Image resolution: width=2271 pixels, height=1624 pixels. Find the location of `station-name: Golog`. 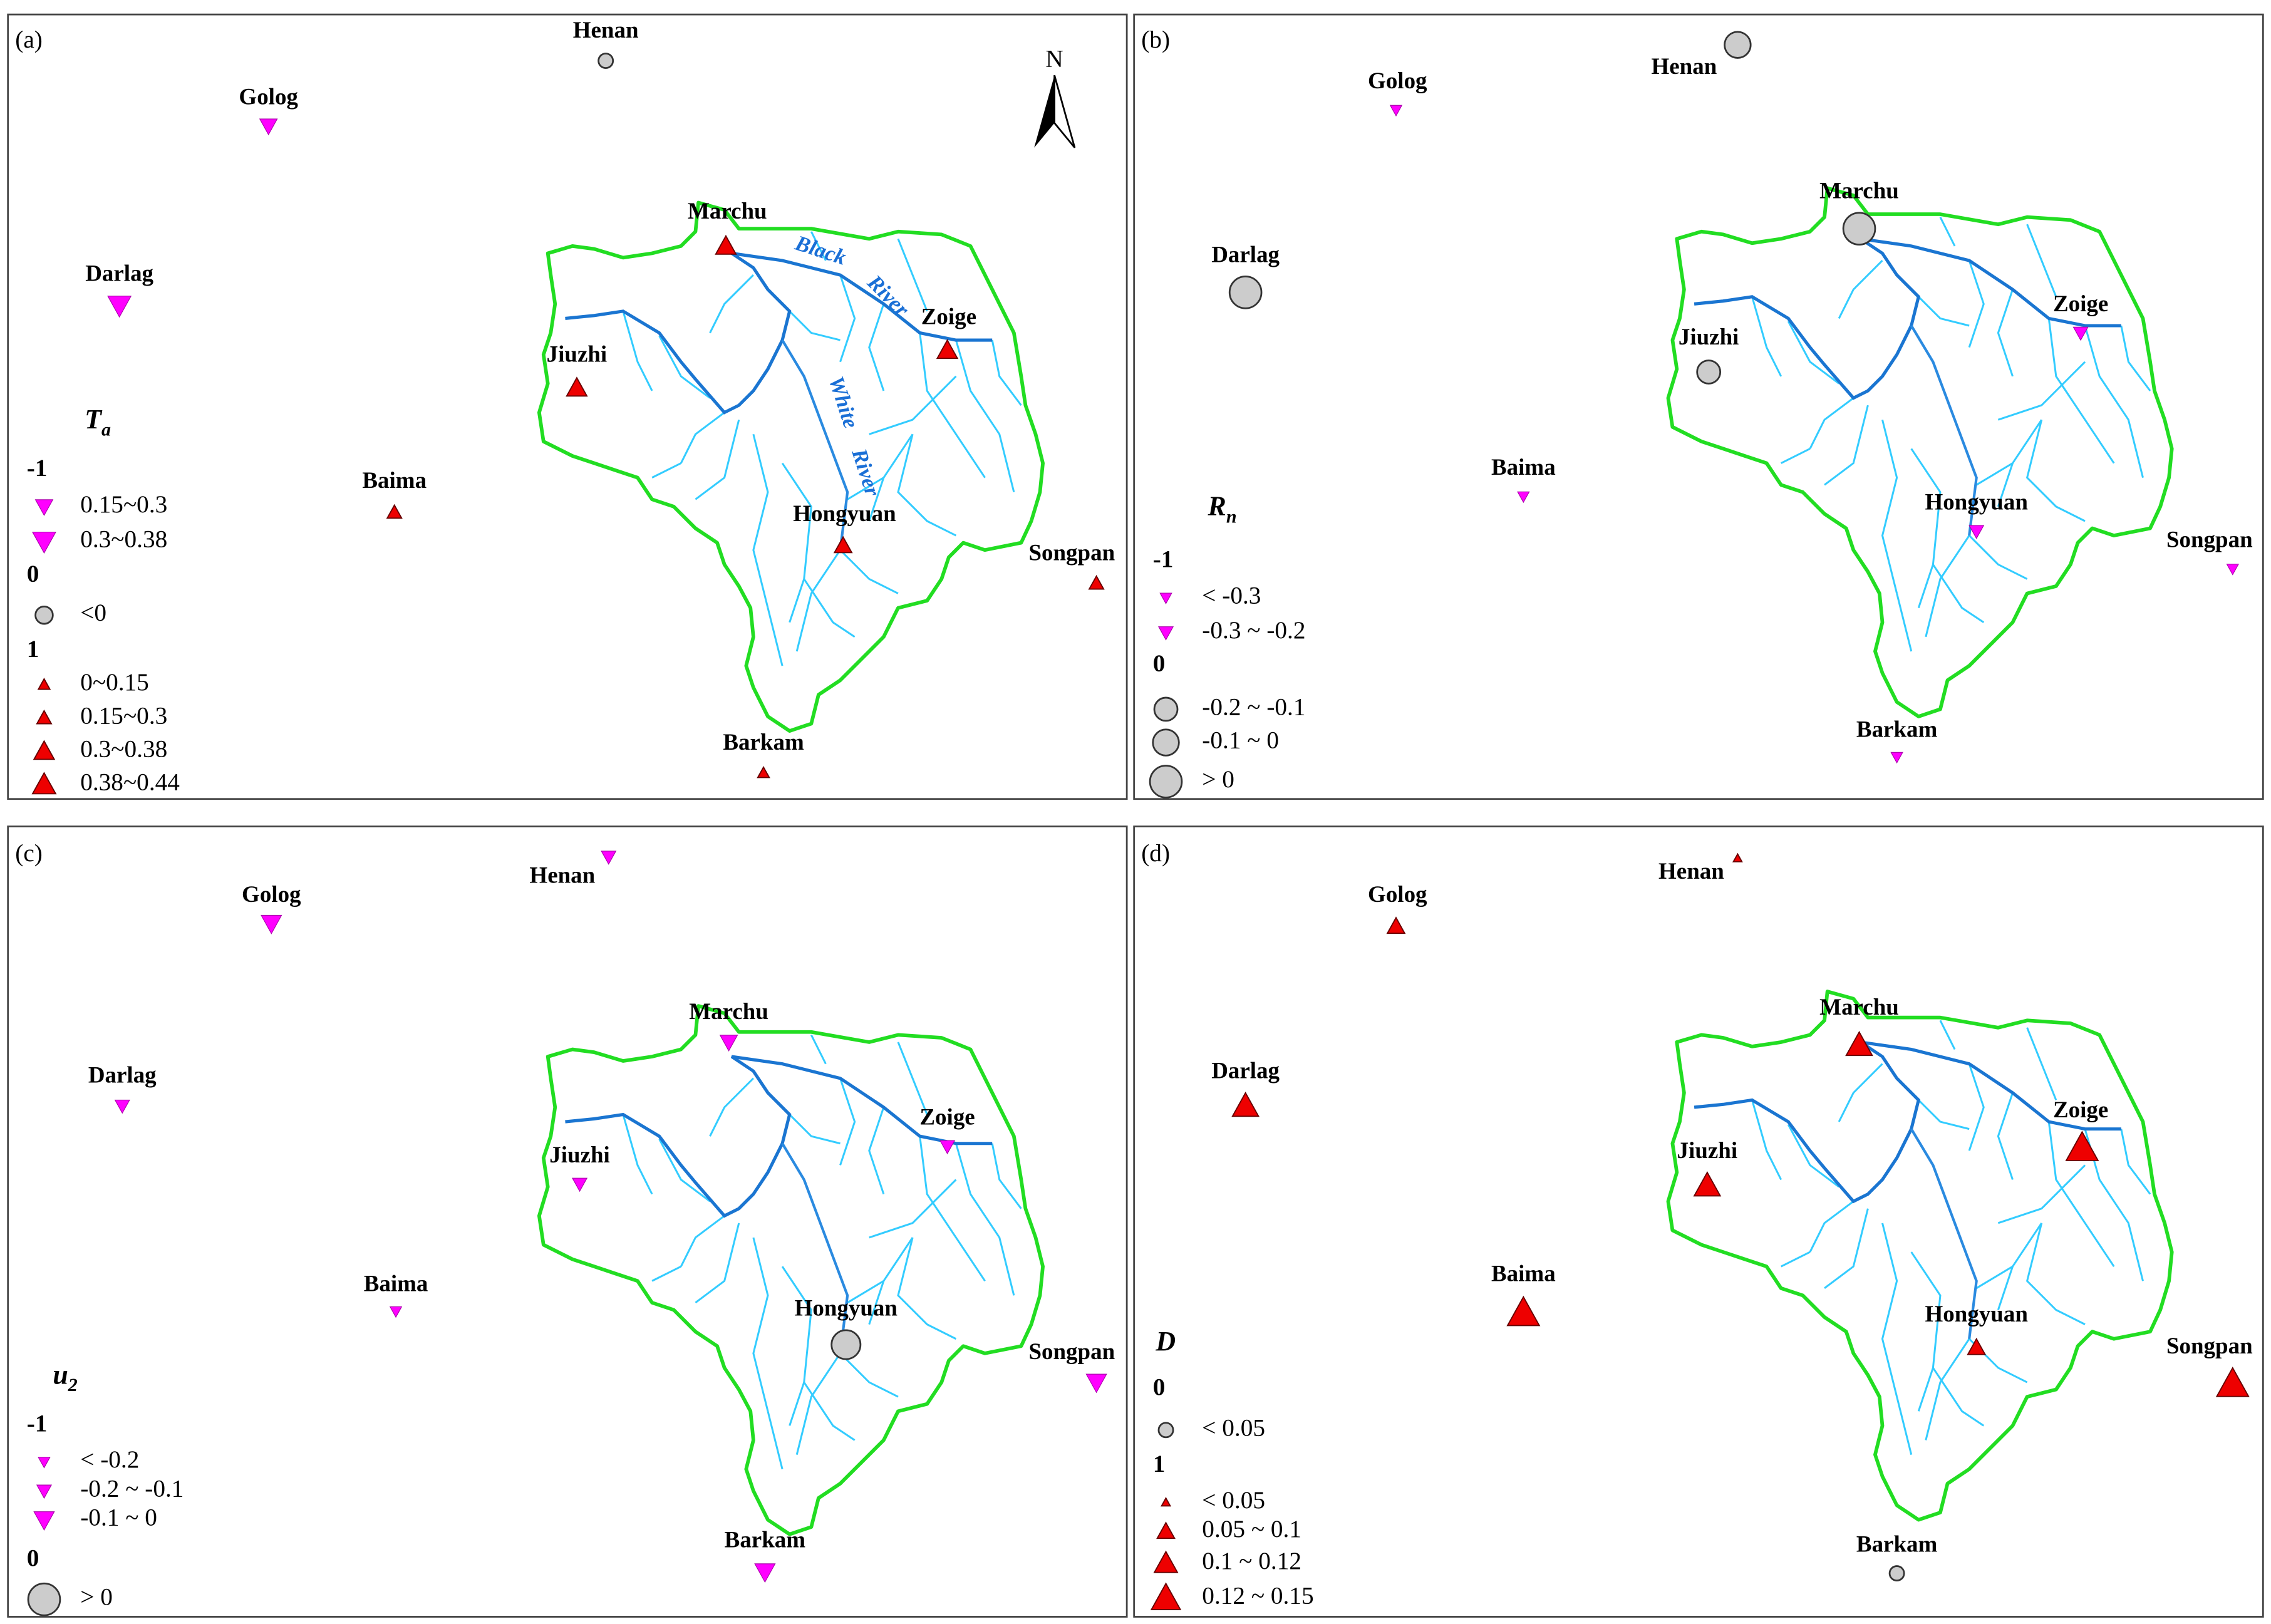

station-name: Golog is located at coordinates (268, 96).